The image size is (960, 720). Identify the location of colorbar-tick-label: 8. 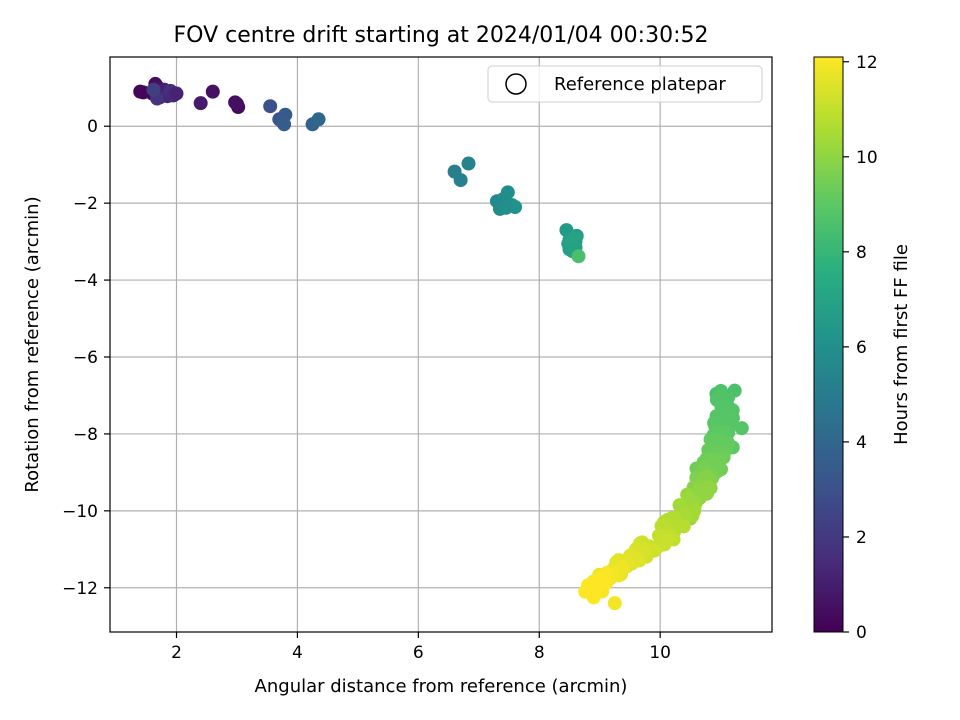
(861, 253).